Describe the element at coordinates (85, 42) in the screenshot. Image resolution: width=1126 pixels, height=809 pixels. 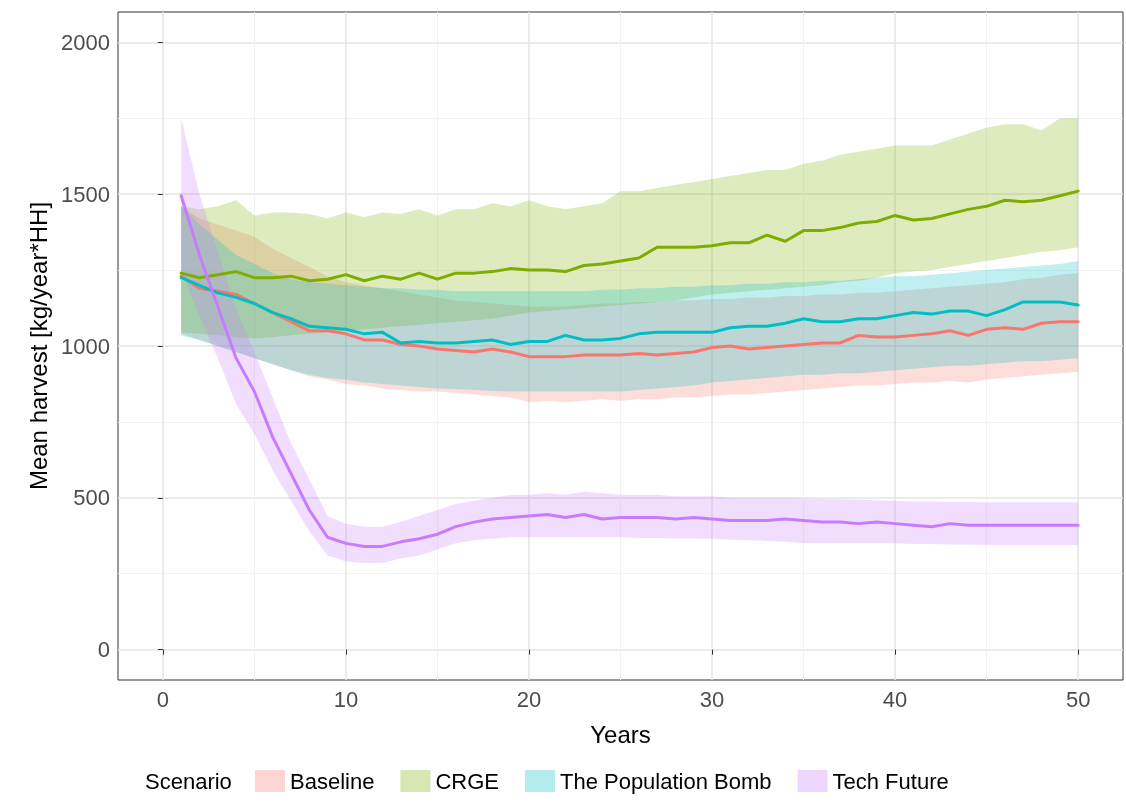
I see `y-tick-label: 2000` at that location.